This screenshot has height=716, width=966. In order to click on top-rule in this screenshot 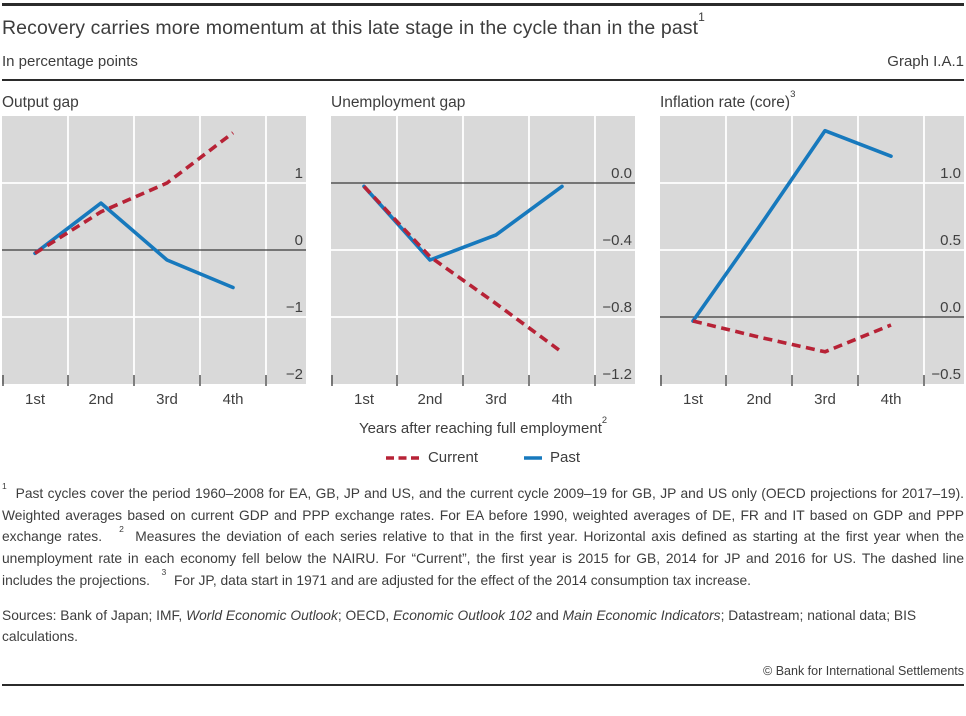, I will do `click(483, 4)`.